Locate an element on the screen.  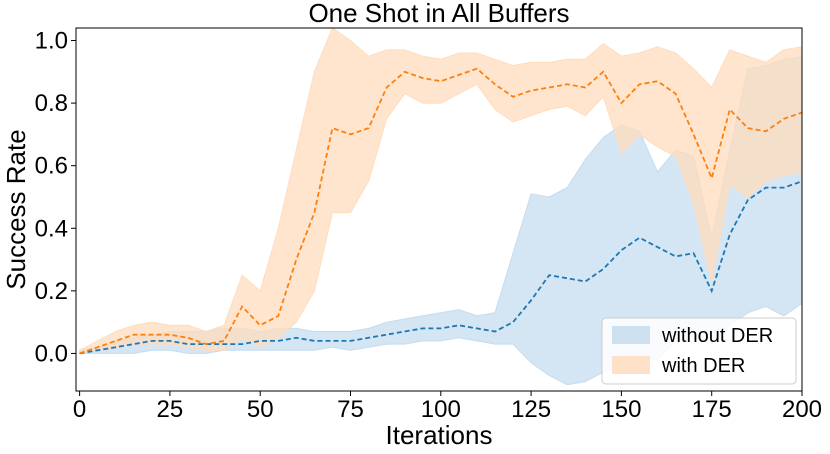
x-tick-label: 150 is located at coordinates (621, 409).